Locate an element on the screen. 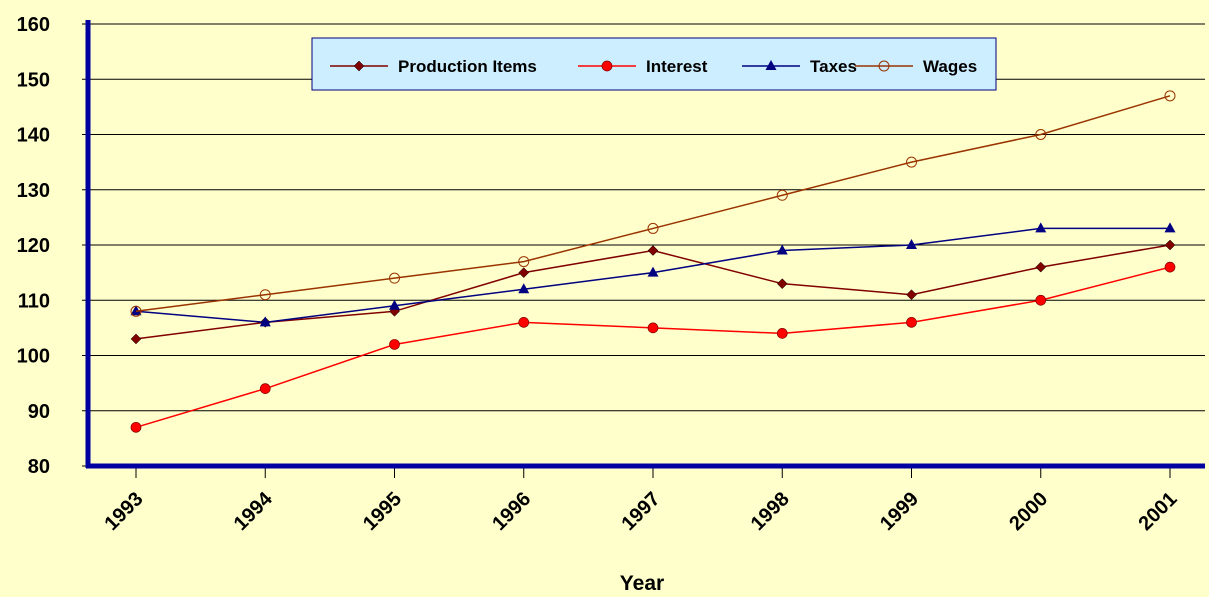 The image size is (1209, 597). legend: Production Items Interest Taxes Wages is located at coordinates (654, 64).